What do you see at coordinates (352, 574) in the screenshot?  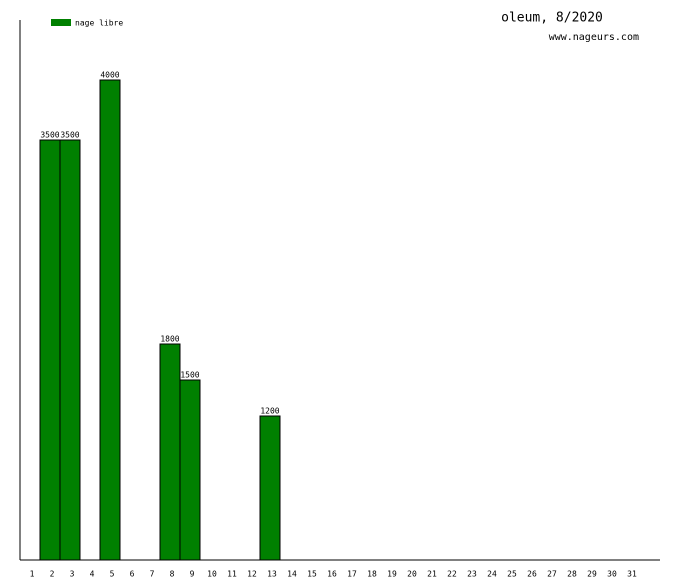 I see `x-tick-label: 17` at bounding box center [352, 574].